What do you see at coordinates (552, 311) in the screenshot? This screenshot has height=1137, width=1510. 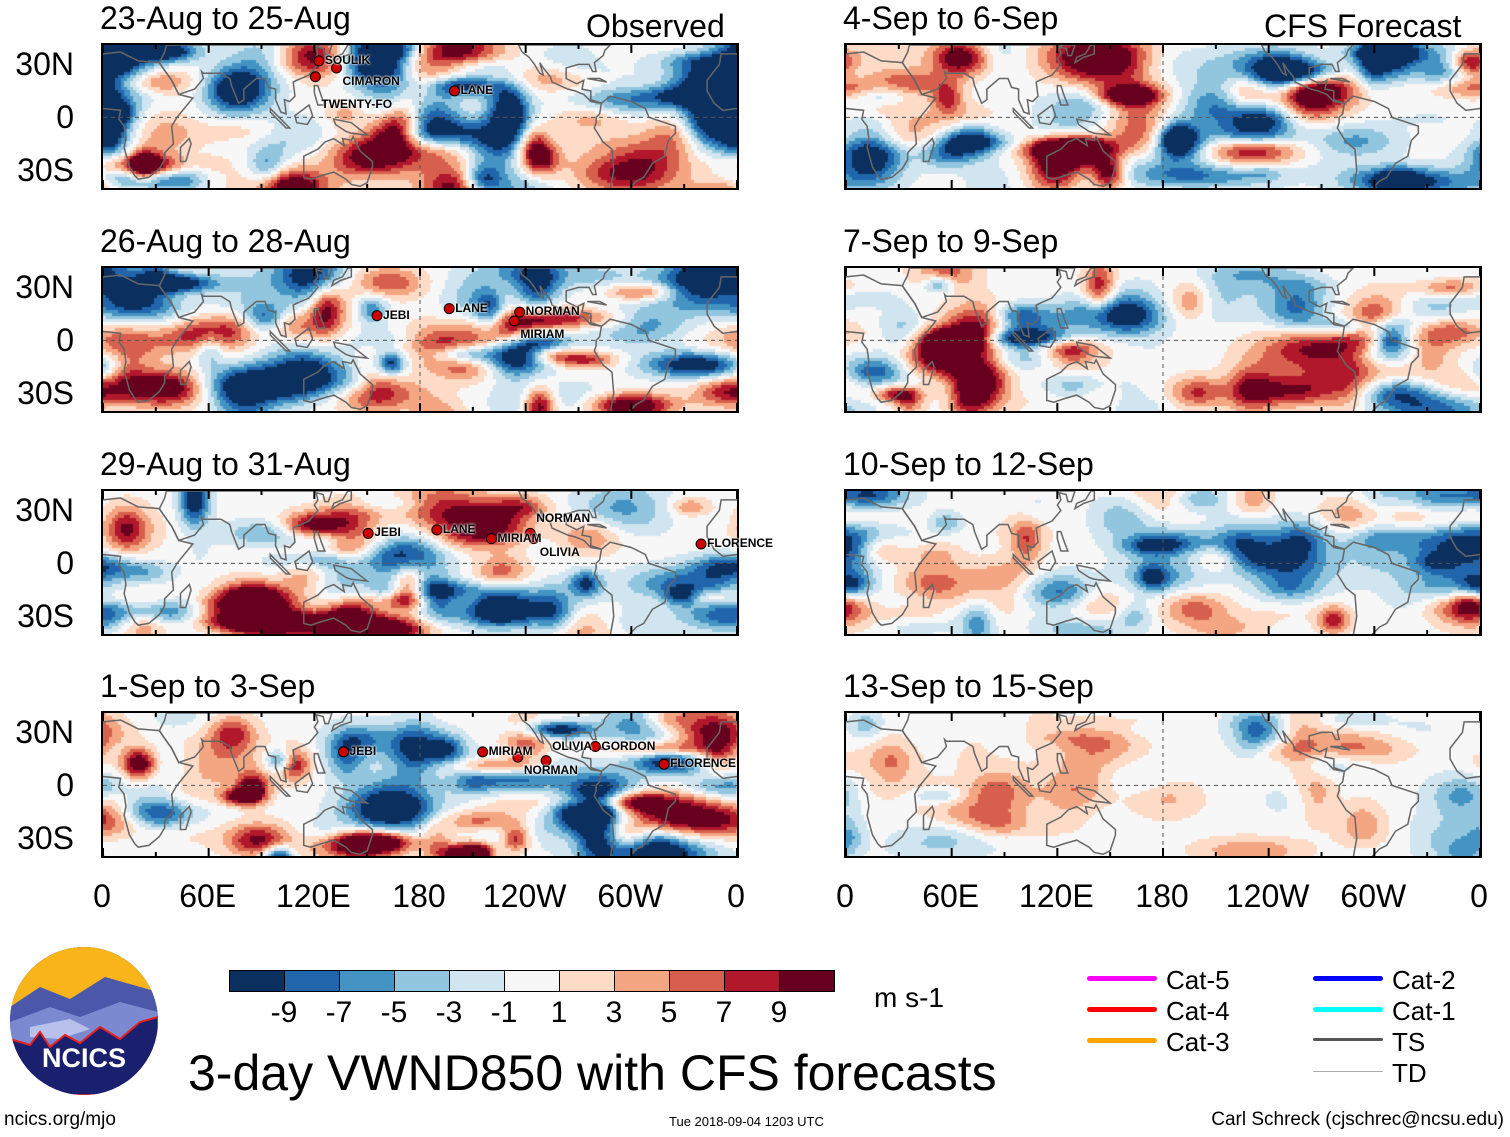 I see `storm-label: NORMAN` at bounding box center [552, 311].